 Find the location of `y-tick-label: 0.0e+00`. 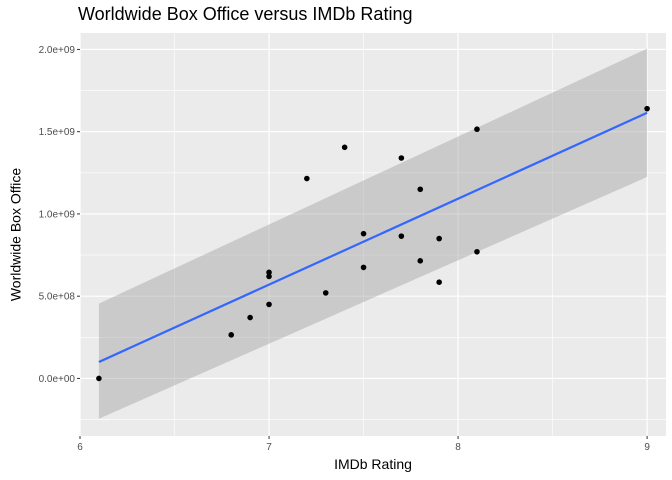

y-tick-label: 0.0e+00 is located at coordinates (57, 379).